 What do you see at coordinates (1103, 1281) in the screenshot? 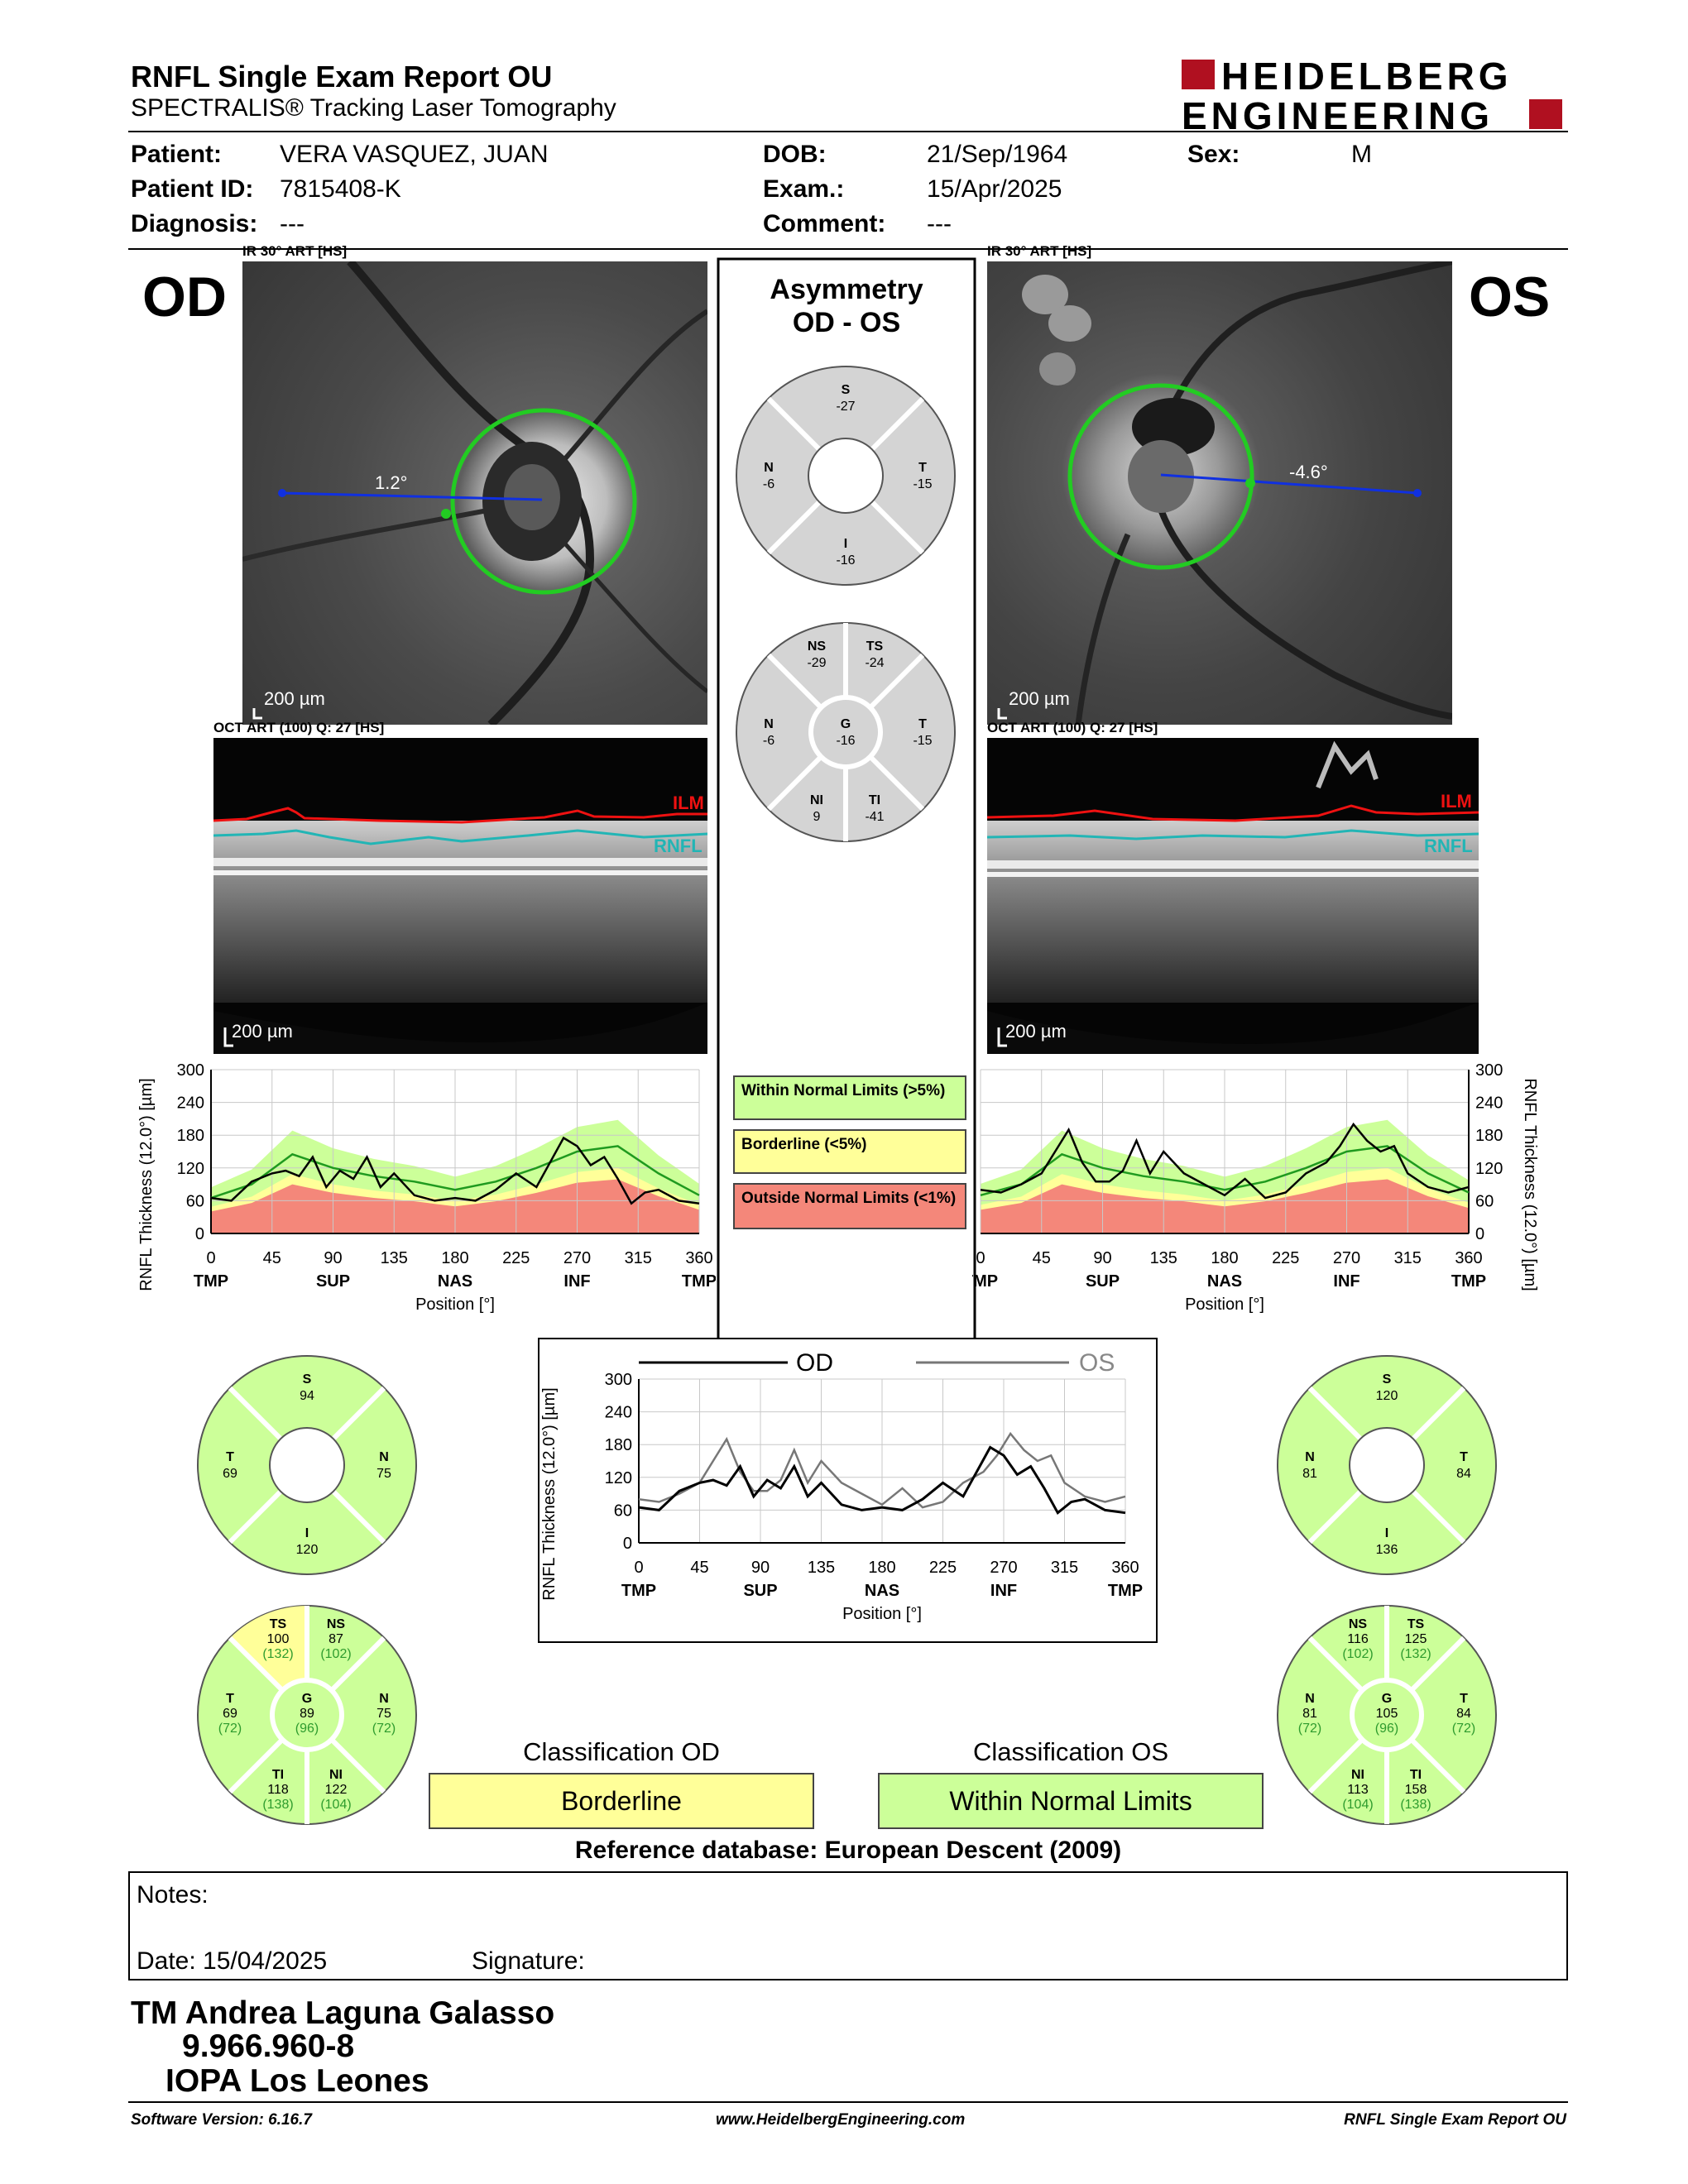
I see `region-label: SUP` at bounding box center [1103, 1281].